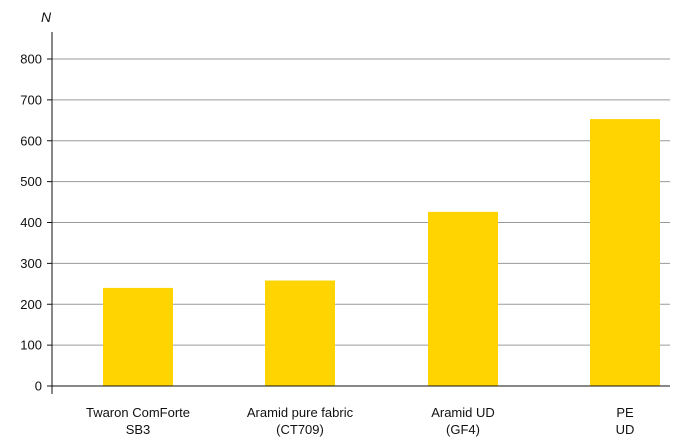 The width and height of the screenshot is (676, 441). I want to click on x-category-label-line: (GF4), so click(463, 429).